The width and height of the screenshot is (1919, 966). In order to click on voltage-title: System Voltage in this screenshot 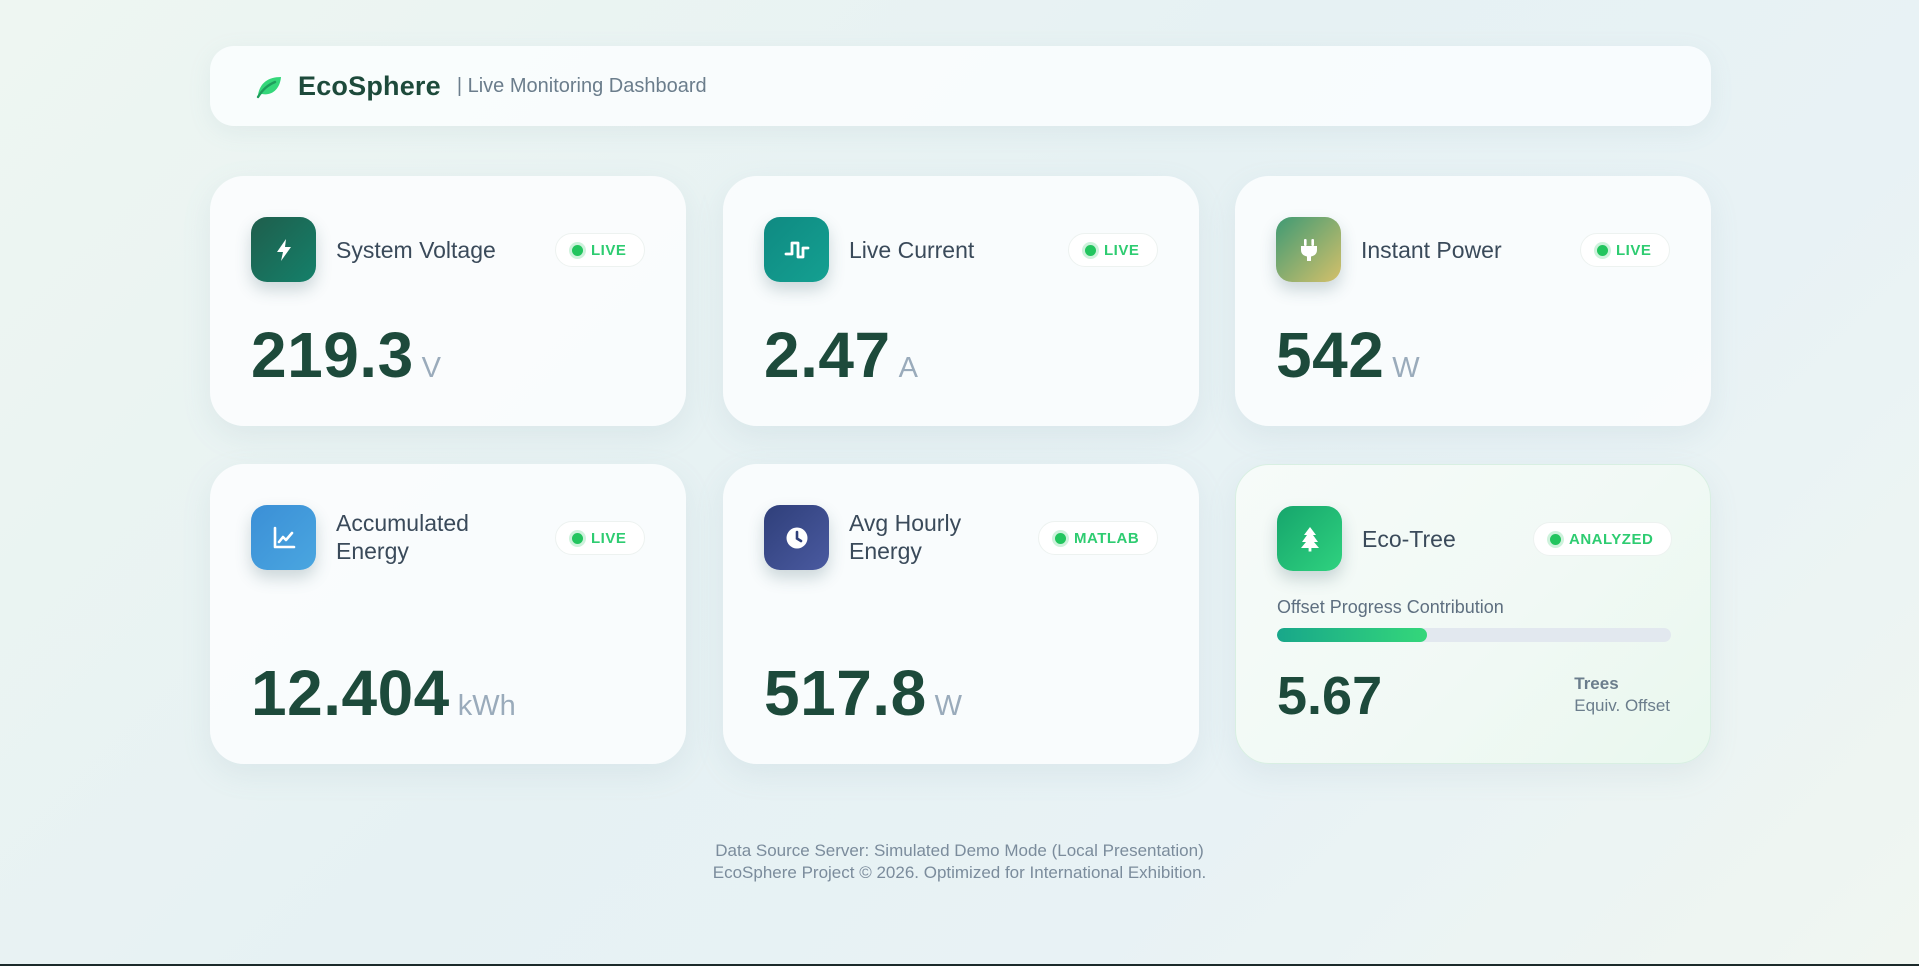, I will do `click(416, 250)`.